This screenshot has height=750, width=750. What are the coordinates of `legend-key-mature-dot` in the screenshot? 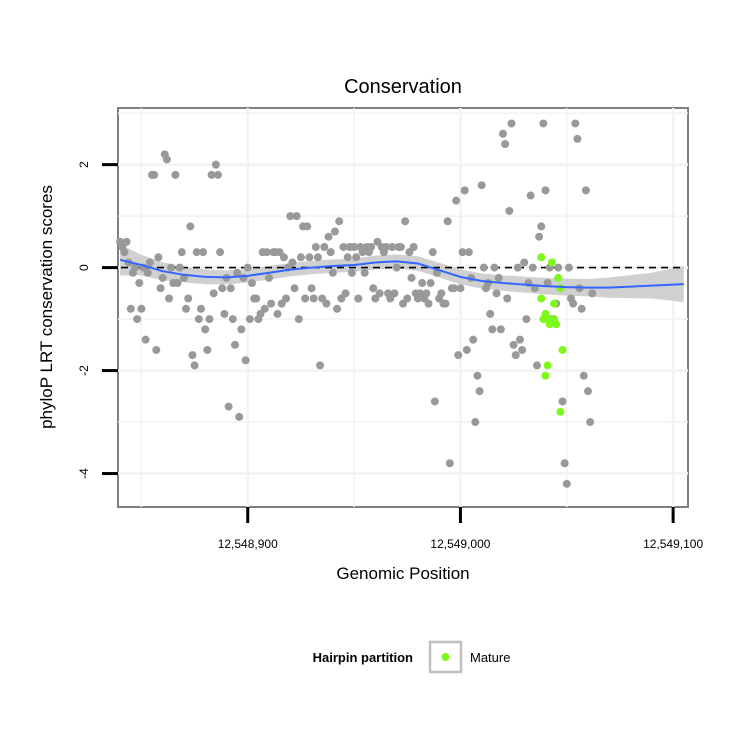 It's located at (445, 657).